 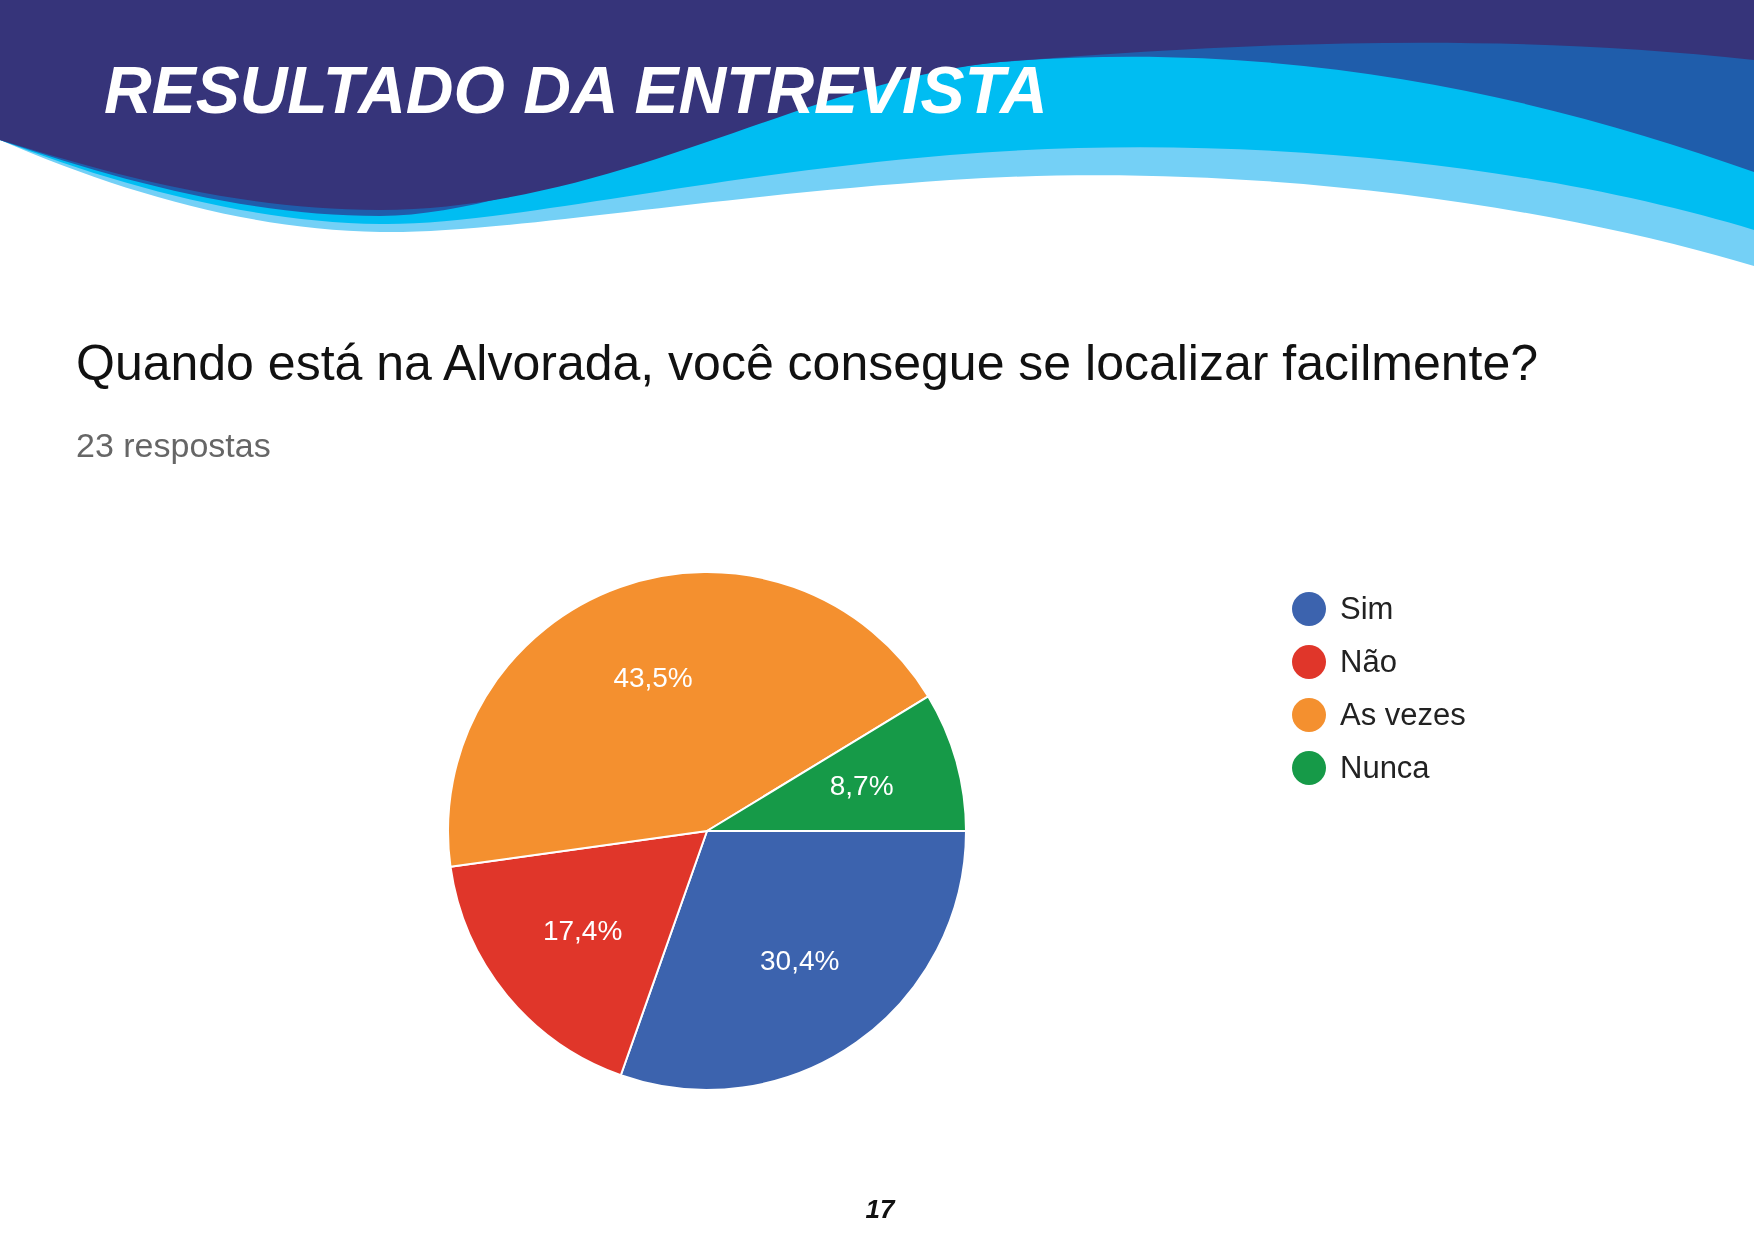 What do you see at coordinates (800, 960) in the screenshot?
I see `data-label: 30,4%` at bounding box center [800, 960].